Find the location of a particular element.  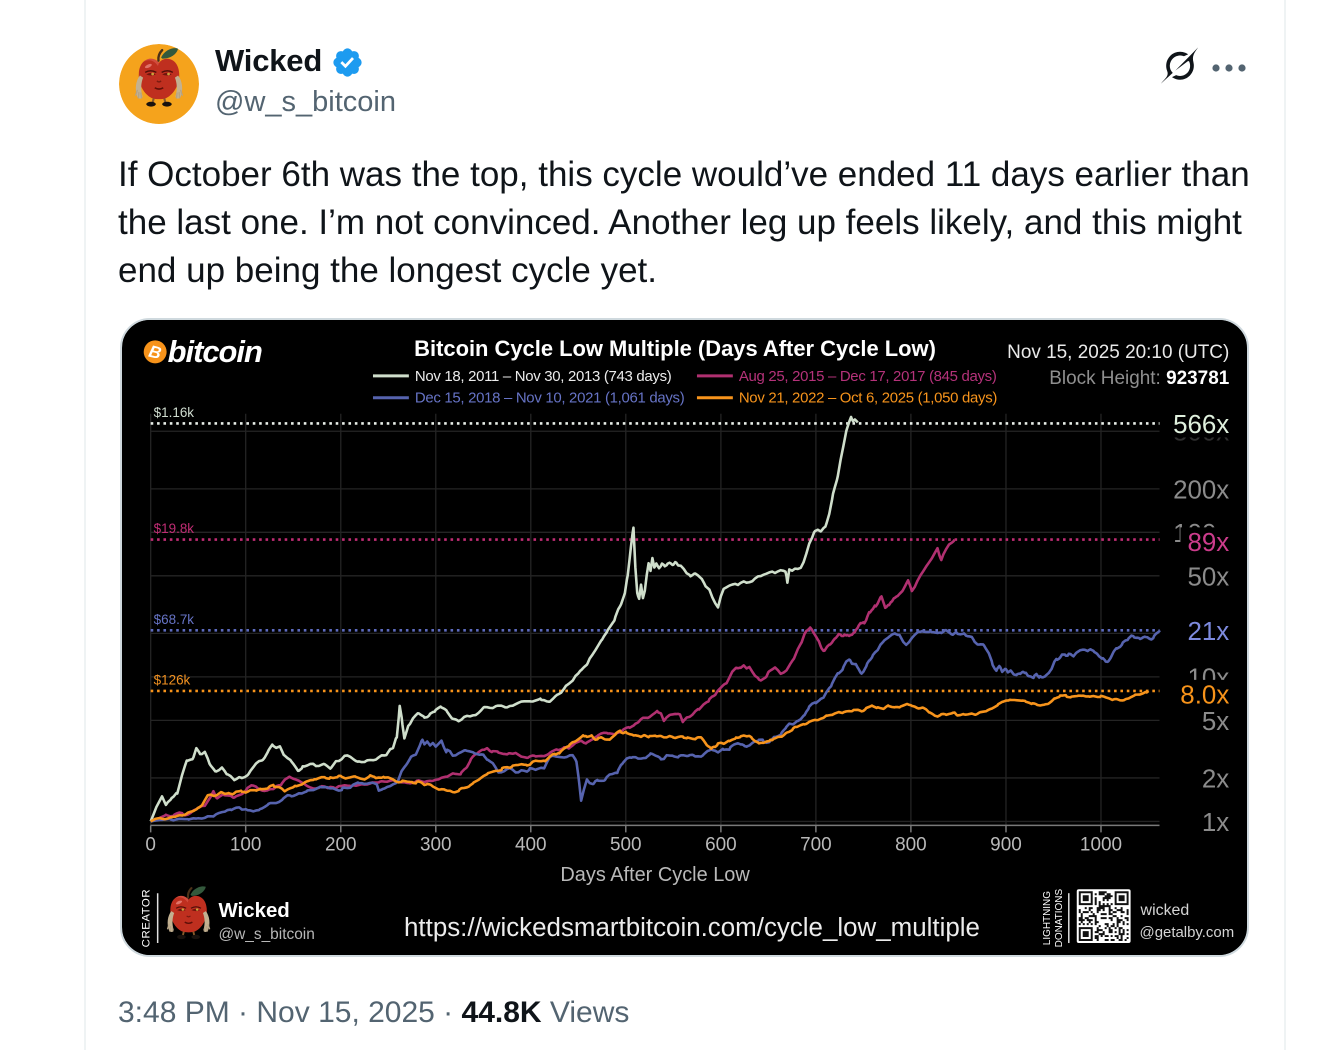

svg-text: 900 is located at coordinates (1006, 844).